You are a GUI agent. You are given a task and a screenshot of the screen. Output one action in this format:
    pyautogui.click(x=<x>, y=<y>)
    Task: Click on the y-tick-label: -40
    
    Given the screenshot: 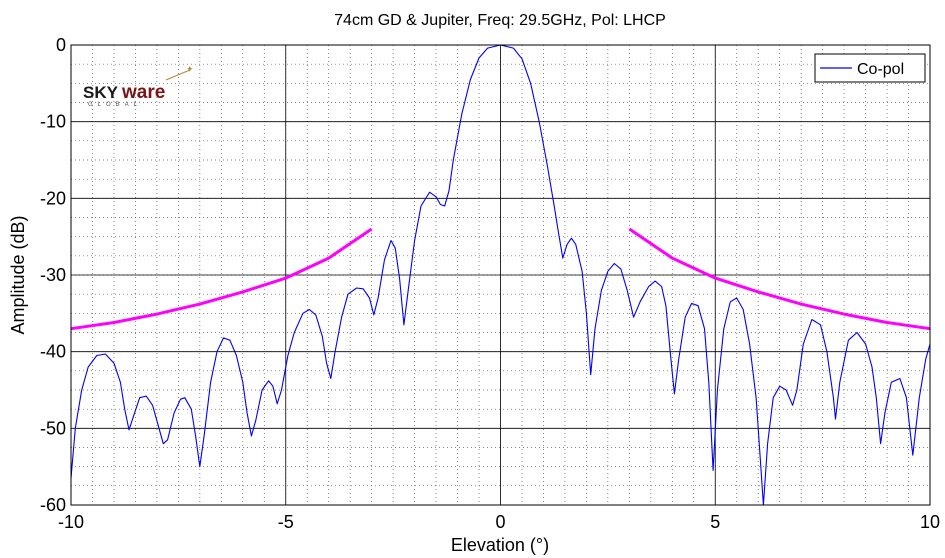 What is the action you would take?
    pyautogui.click(x=53, y=352)
    